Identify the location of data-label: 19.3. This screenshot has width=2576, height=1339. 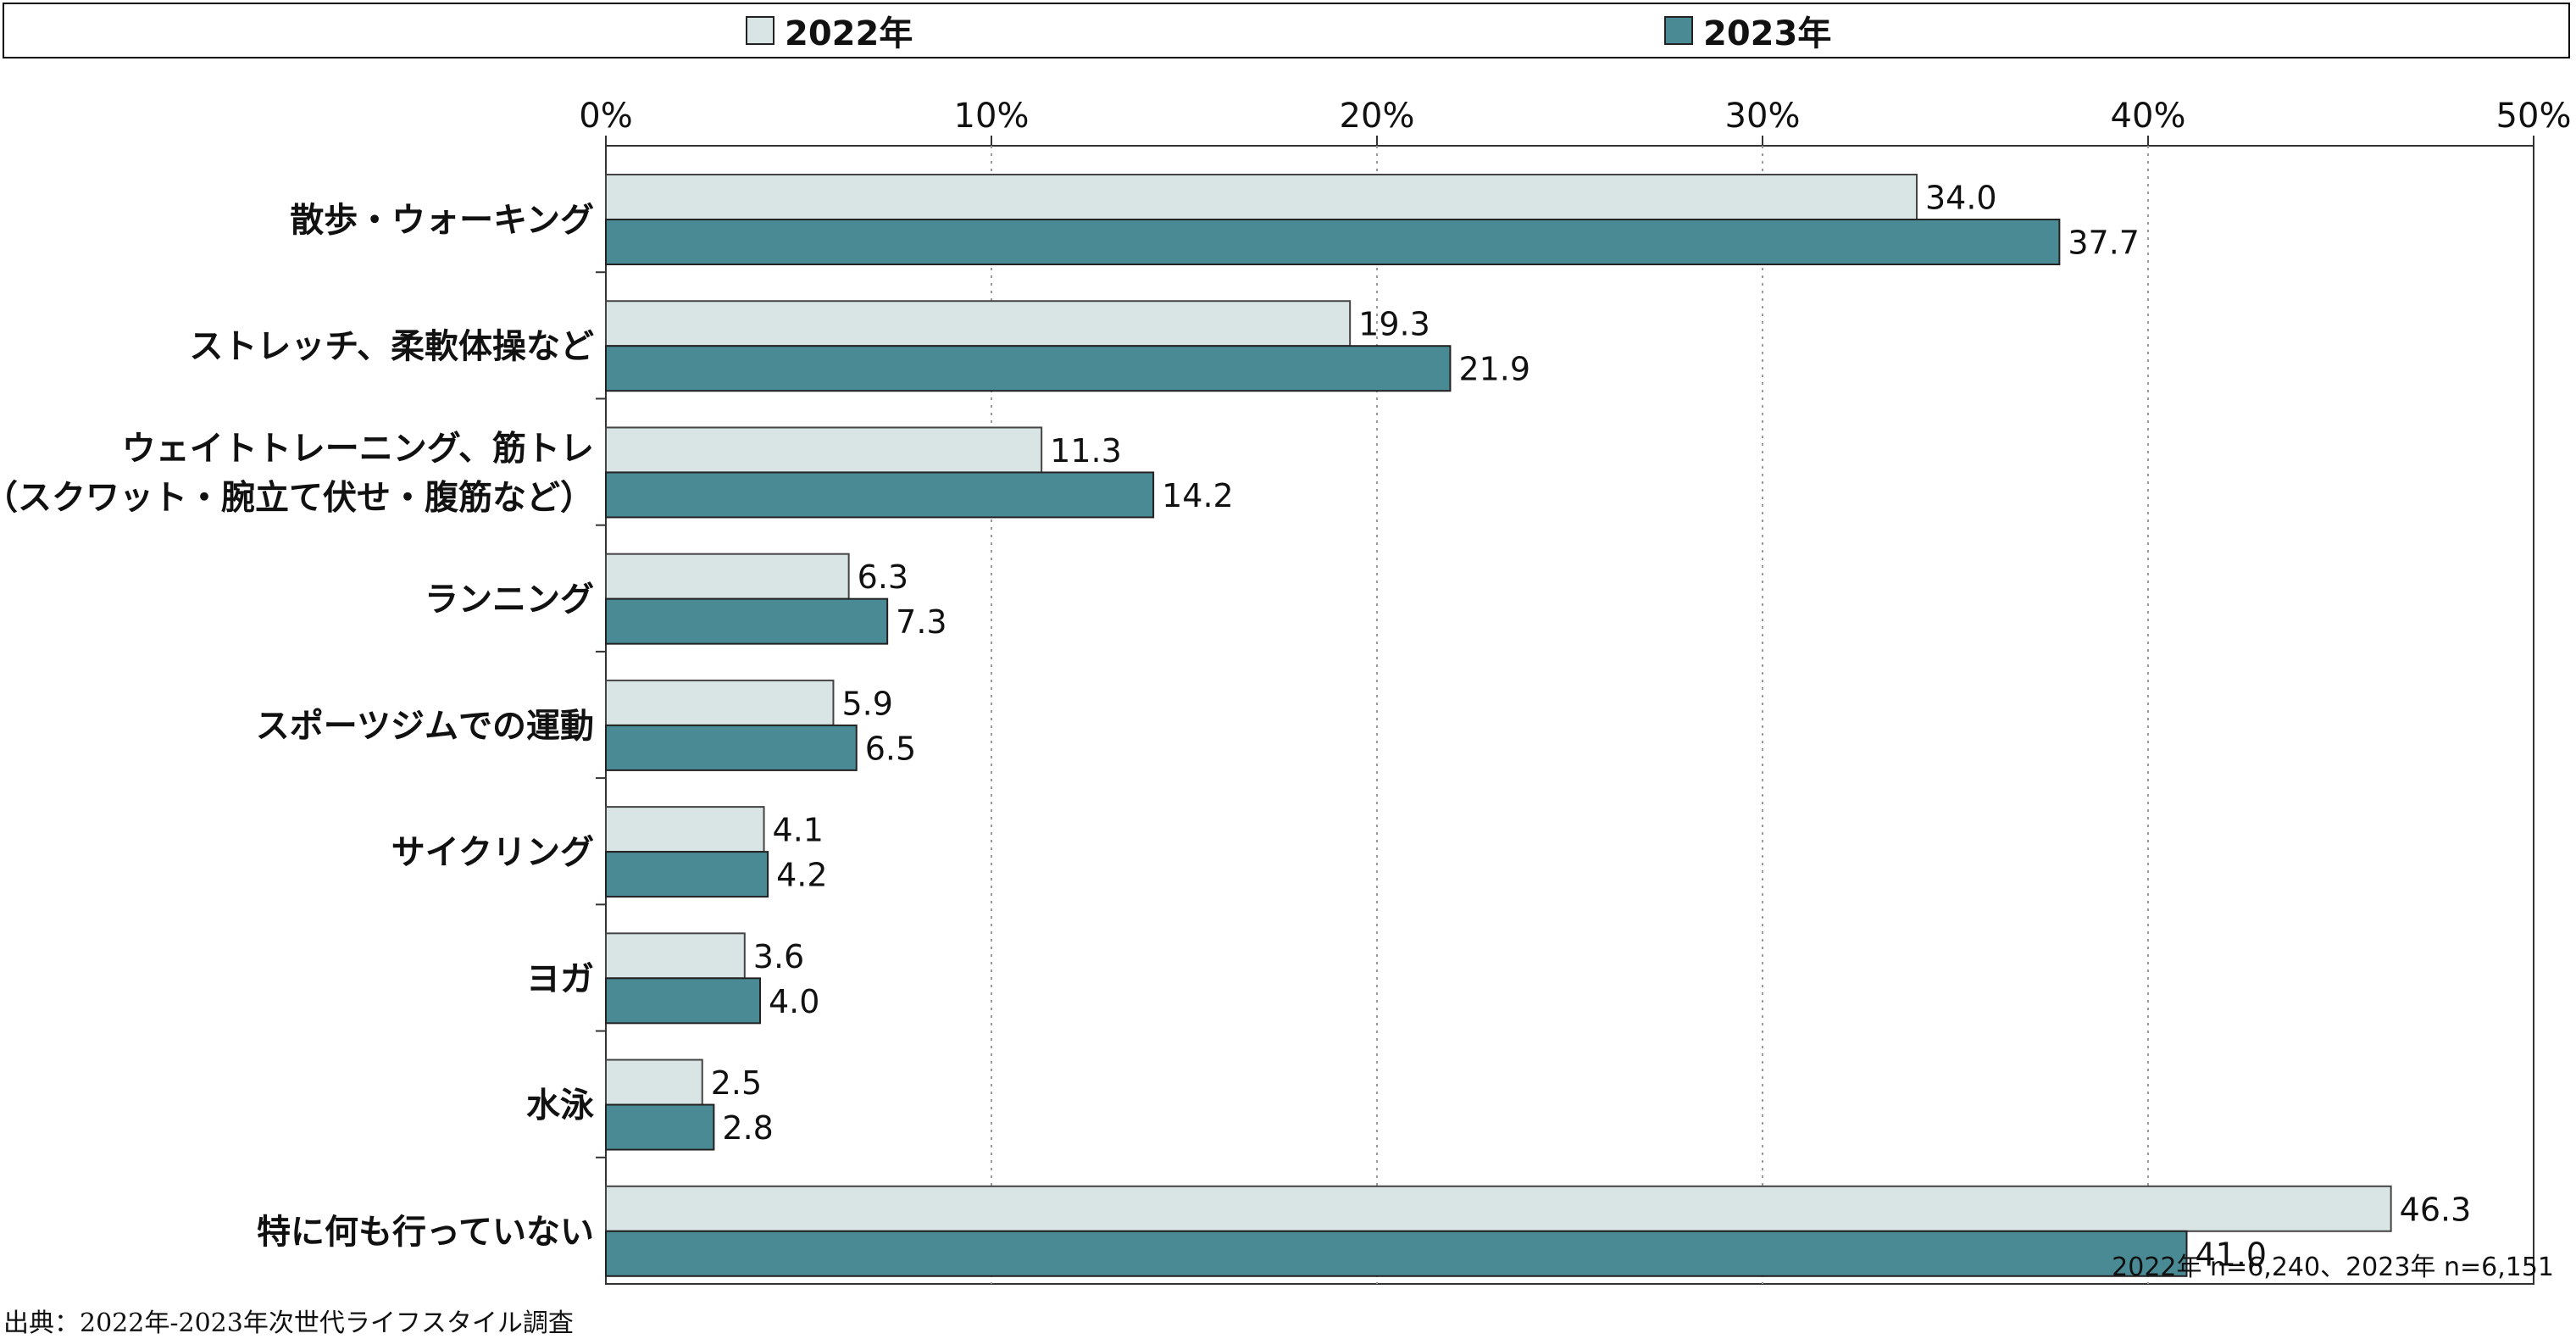
(1394, 324).